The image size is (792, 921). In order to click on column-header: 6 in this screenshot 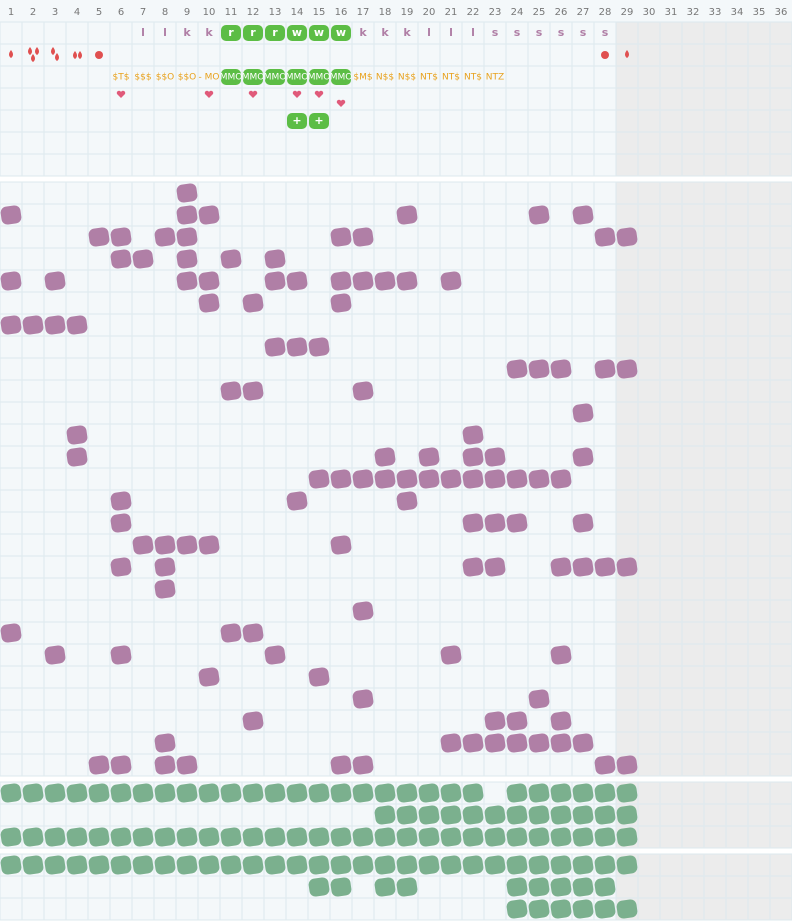, I will do `click(121, 12)`.